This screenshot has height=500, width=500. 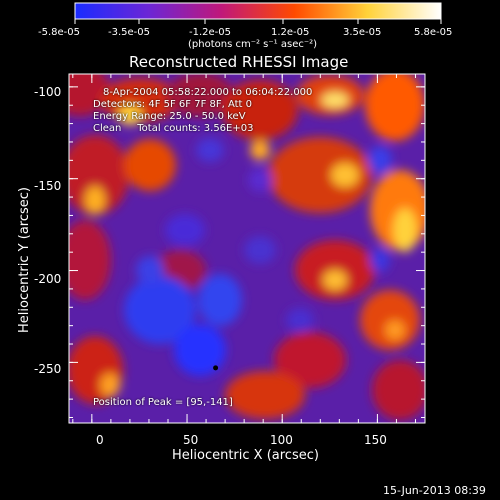 What do you see at coordinates (245, 455) in the screenshot?
I see `x-axis-label: Heliocentric X (arcsec)` at bounding box center [245, 455].